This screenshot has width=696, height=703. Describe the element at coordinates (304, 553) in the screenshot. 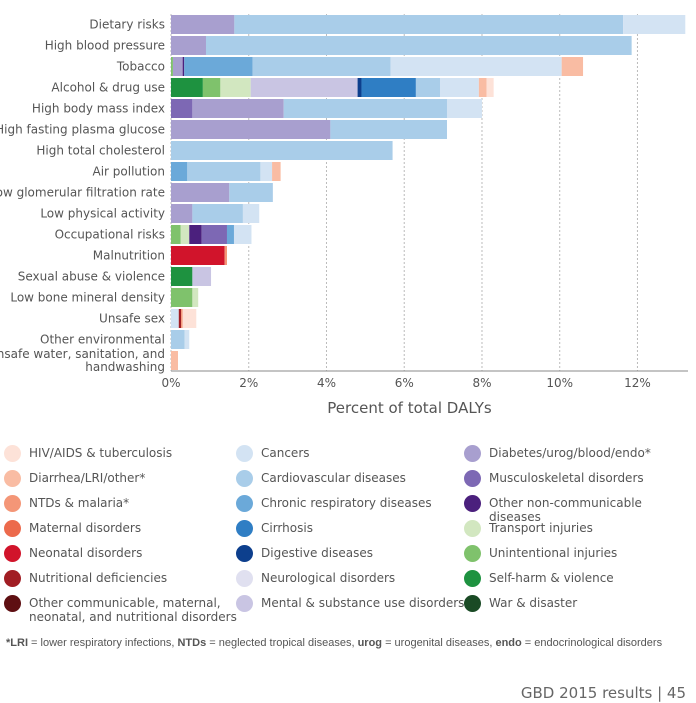

I see `legend-item: Digestive diseases` at that location.